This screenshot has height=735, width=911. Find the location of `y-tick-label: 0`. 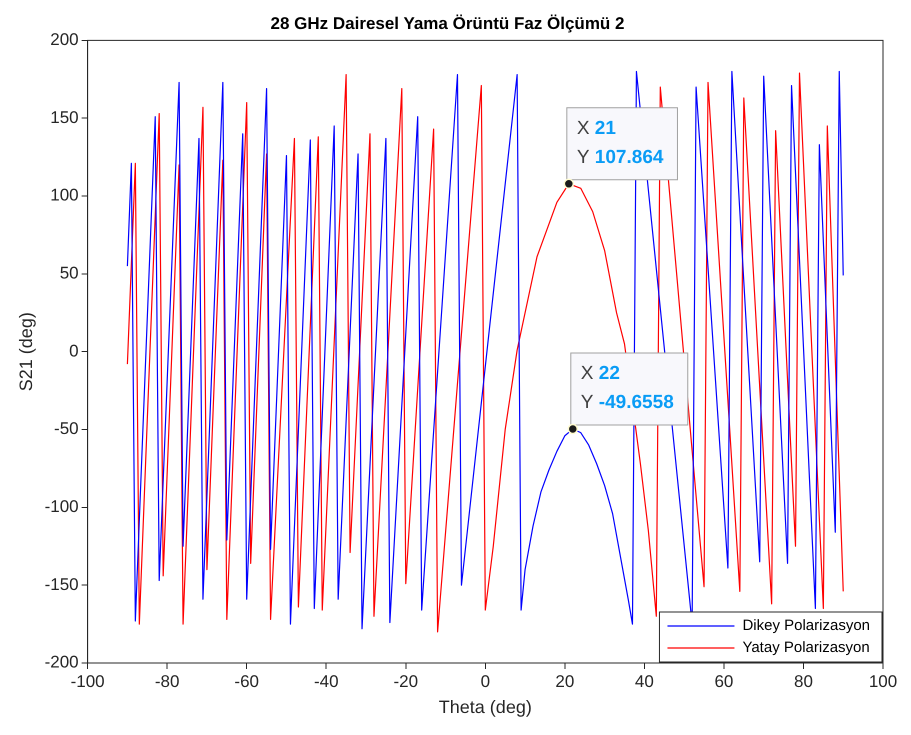

y-tick-label: 0 is located at coordinates (74, 350).